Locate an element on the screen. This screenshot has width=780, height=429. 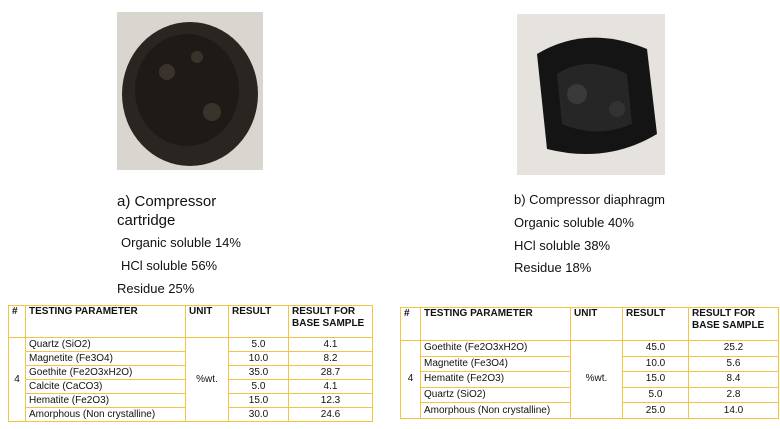
base-result: 14.0 is located at coordinates (733, 410).